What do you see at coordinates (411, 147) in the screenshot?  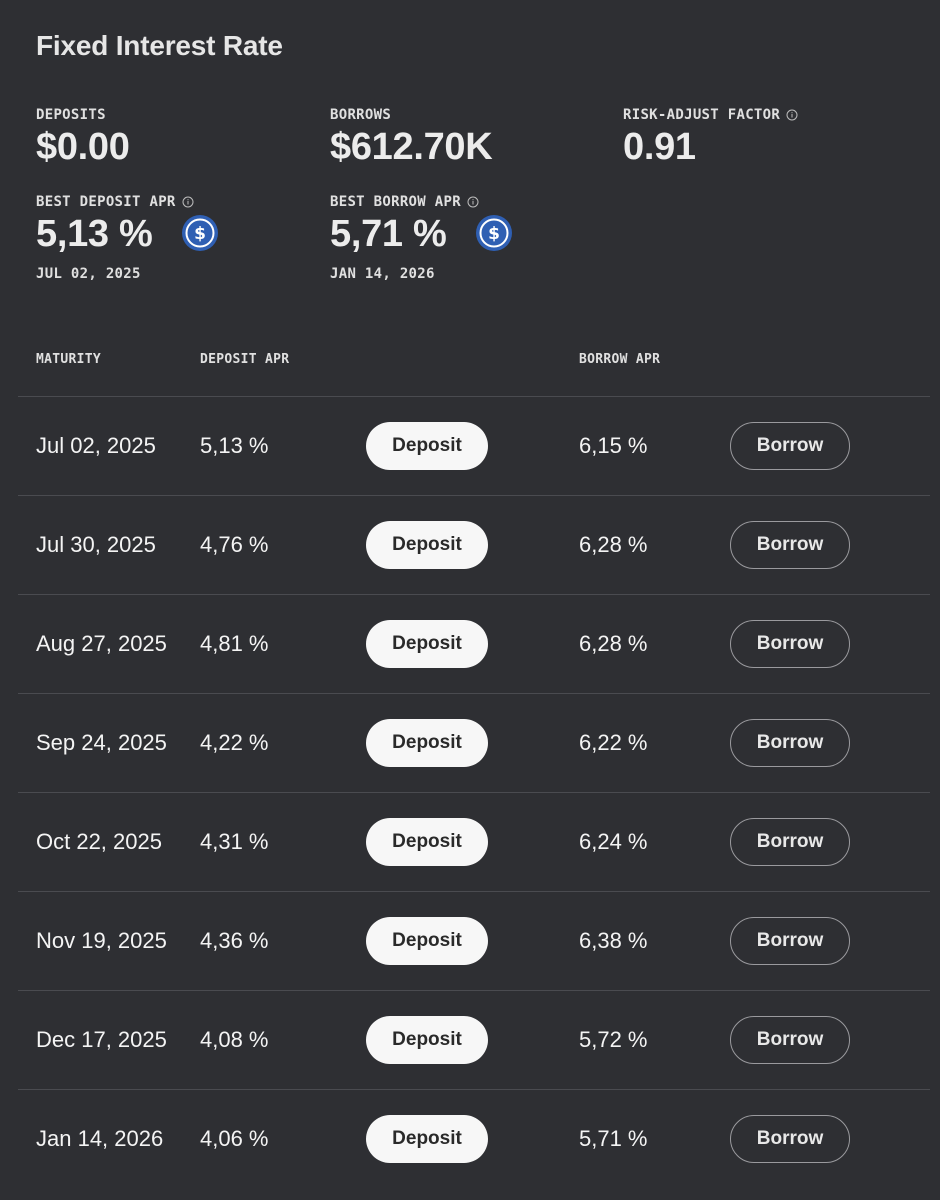 I see `borrows-value: $612.70K` at bounding box center [411, 147].